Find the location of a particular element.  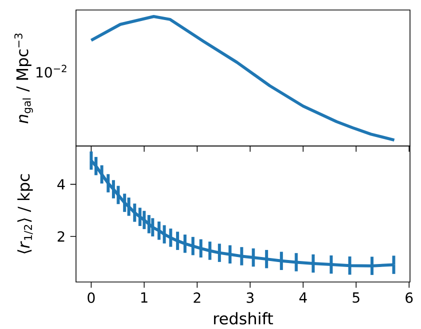

y-axis-title: n$_{gal}$ / Mpc$^{−3}$ is located at coordinates (23, 79).